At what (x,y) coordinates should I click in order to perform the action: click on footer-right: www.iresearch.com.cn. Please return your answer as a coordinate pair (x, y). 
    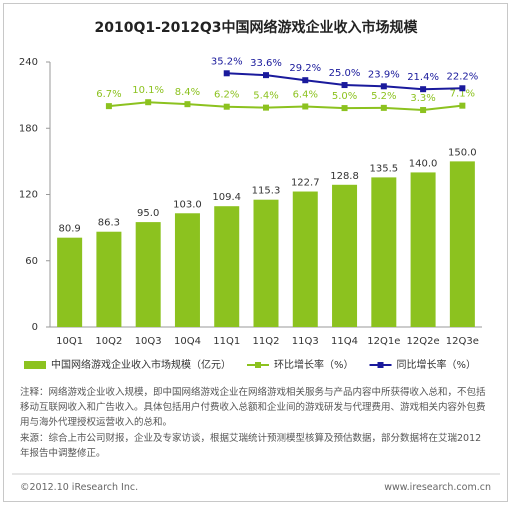
    Looking at the image, I should click on (437, 487).